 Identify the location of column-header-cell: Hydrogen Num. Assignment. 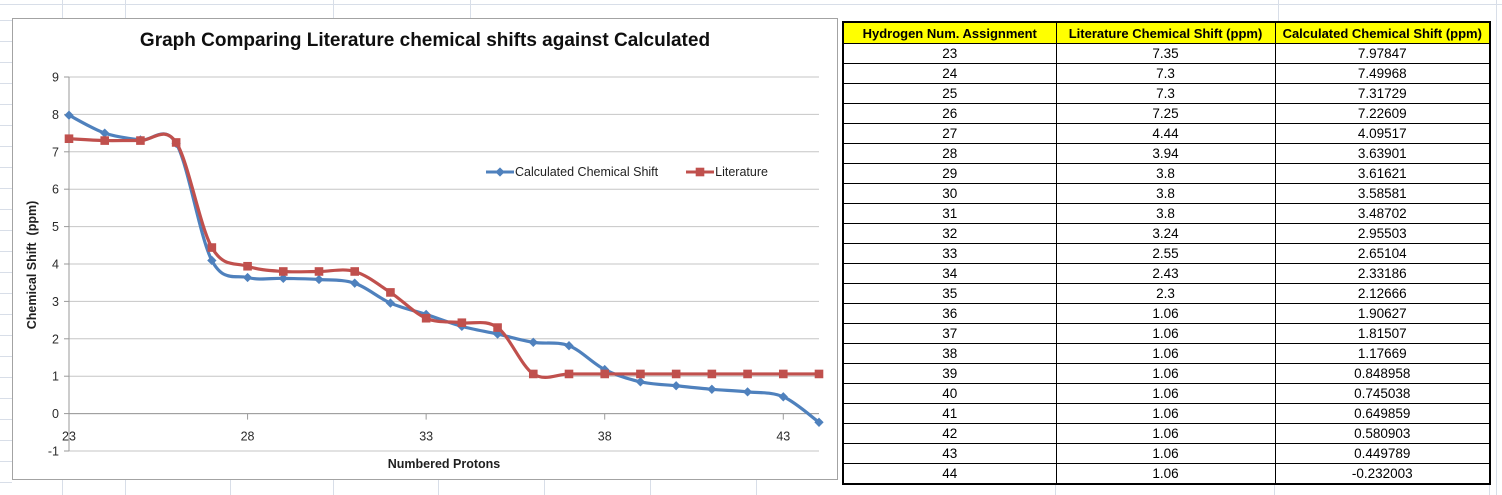
(949, 32).